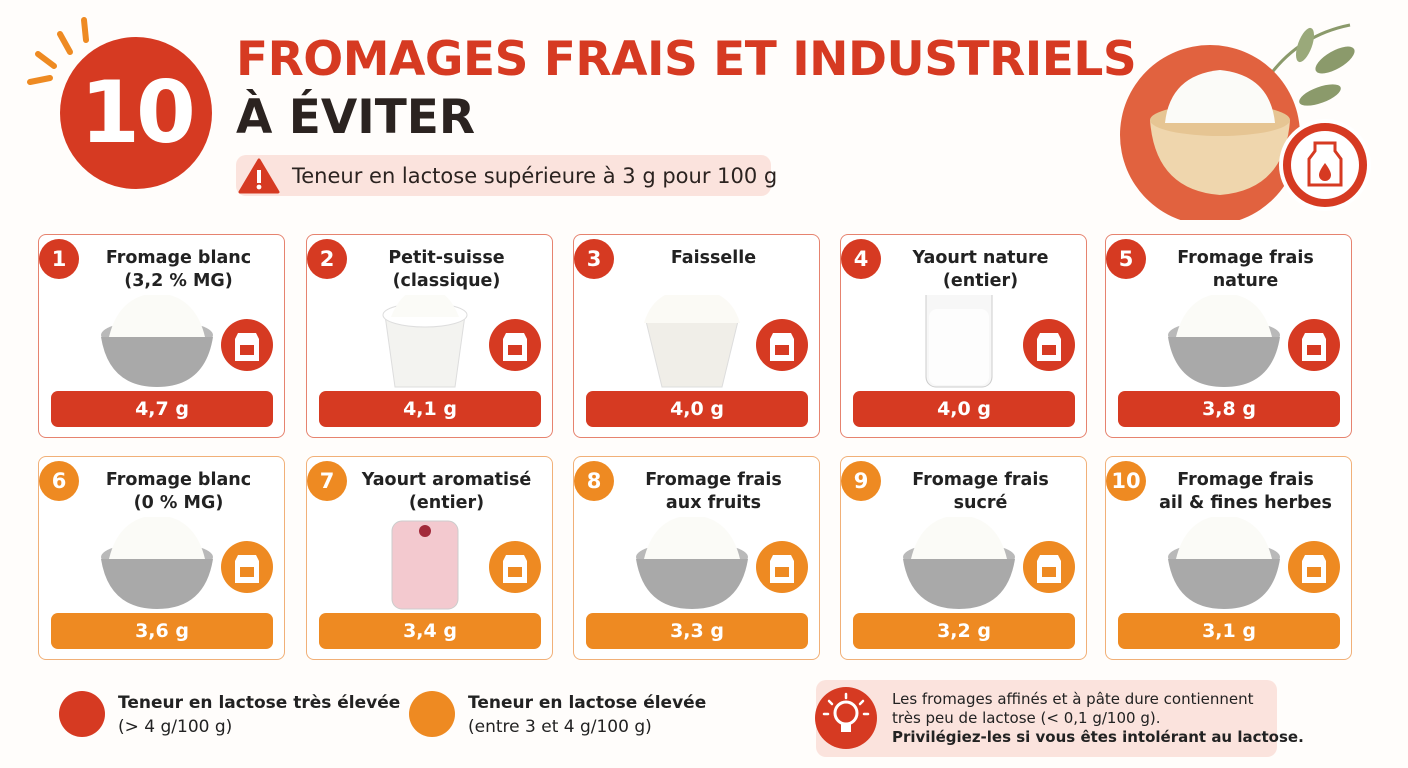 This screenshot has height=768, width=1408. I want to click on product-name: Yaourt nature (entier), so click(980, 270).